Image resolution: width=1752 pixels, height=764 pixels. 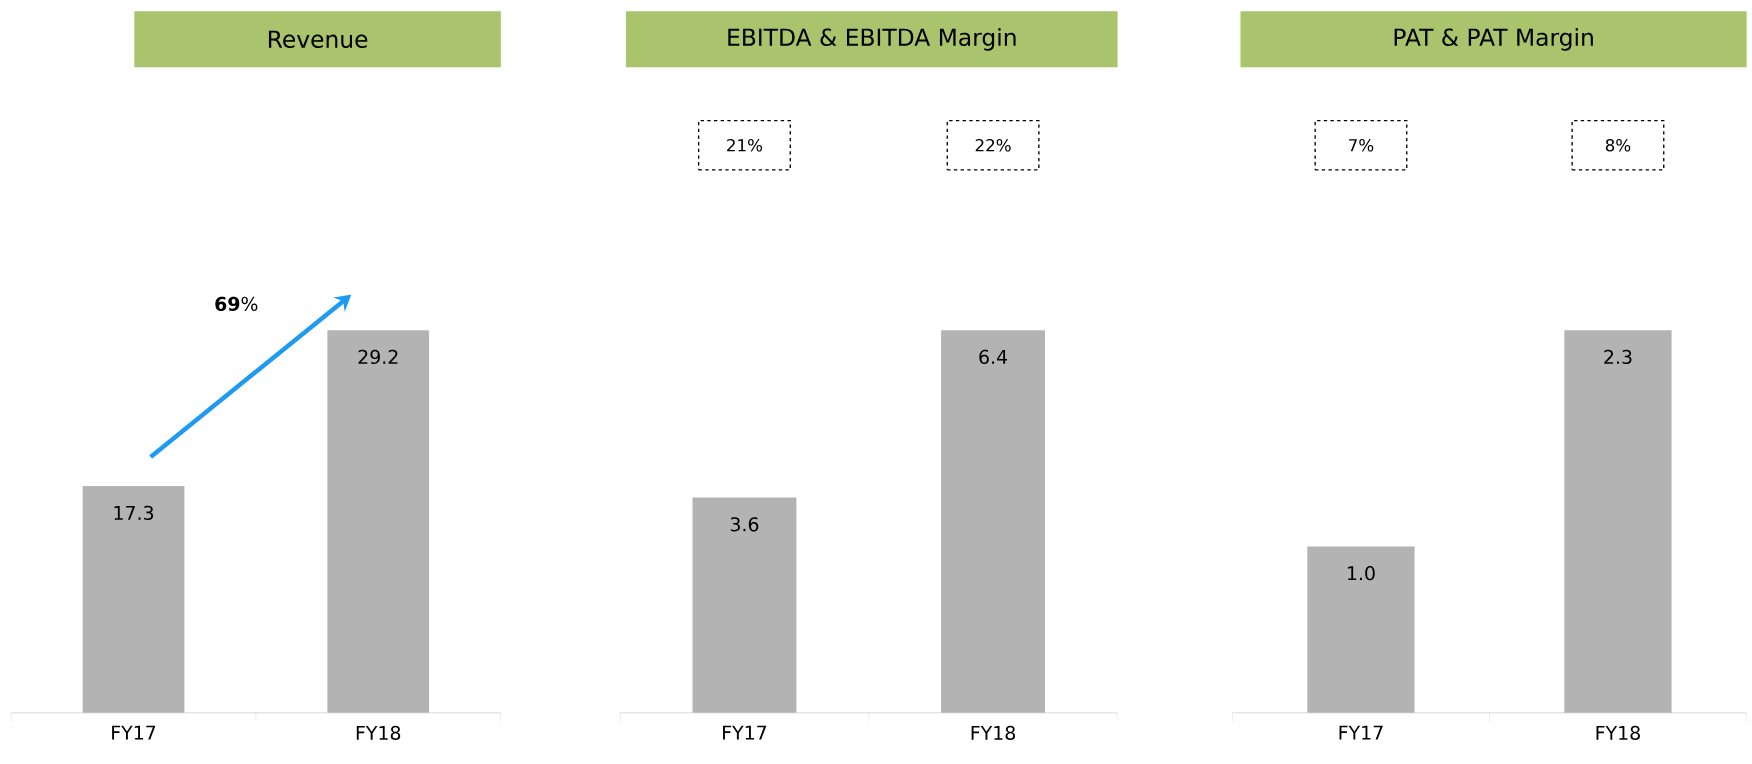 I want to click on chart-title: PAT & PAT Margin, so click(x=1493, y=39).